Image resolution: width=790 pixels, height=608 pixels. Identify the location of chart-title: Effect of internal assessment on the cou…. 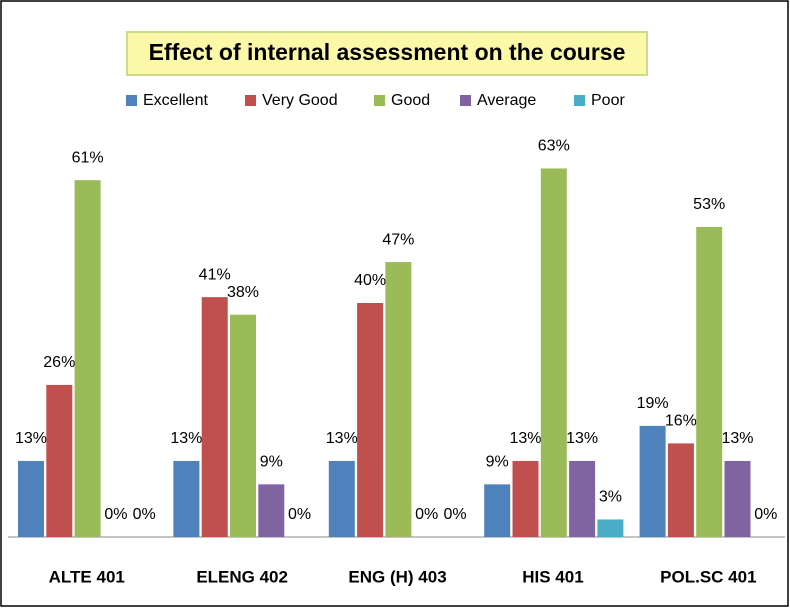
(387, 52).